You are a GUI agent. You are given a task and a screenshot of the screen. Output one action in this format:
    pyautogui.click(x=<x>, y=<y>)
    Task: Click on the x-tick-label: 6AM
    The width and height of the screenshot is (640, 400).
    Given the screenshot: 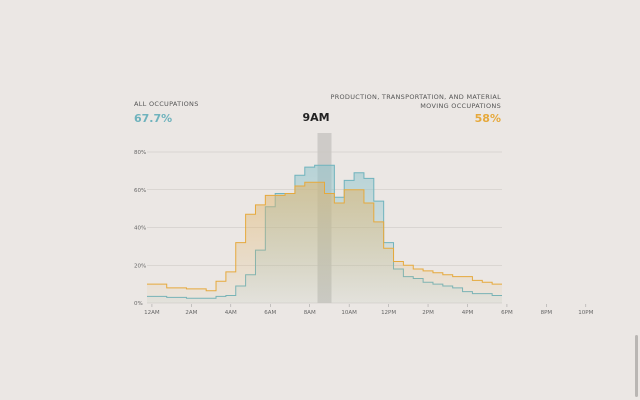 What is the action you would take?
    pyautogui.click(x=270, y=313)
    